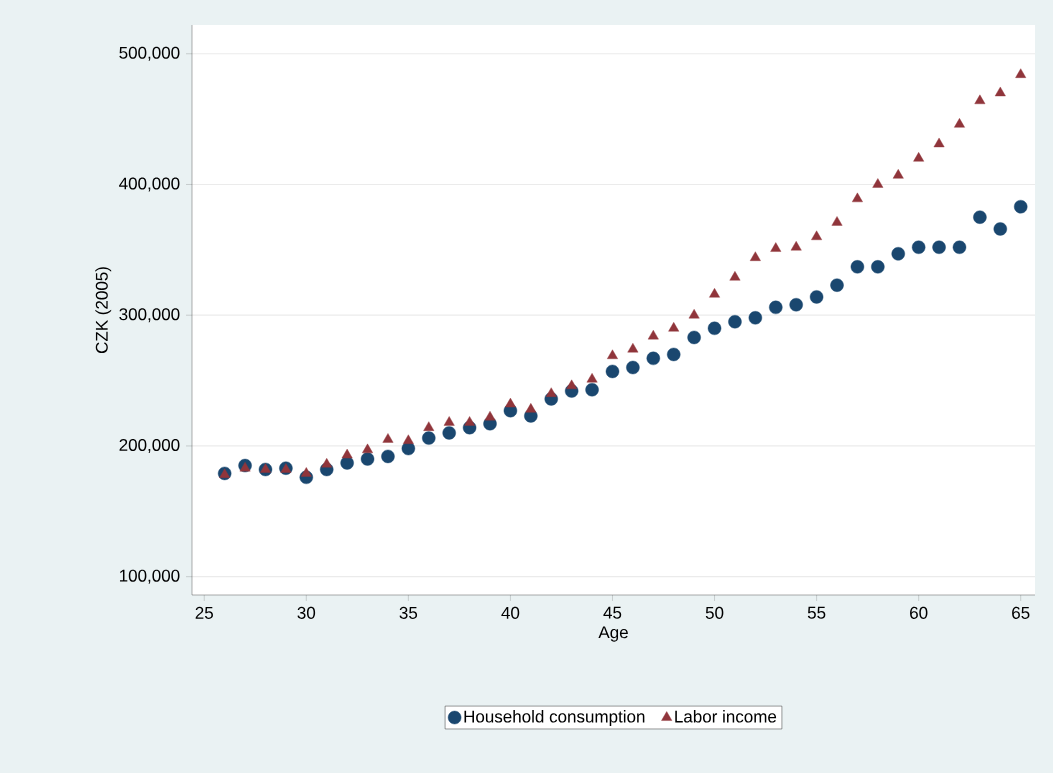  What do you see at coordinates (726, 716) in the screenshot?
I see `legend-label: Labor income` at bounding box center [726, 716].